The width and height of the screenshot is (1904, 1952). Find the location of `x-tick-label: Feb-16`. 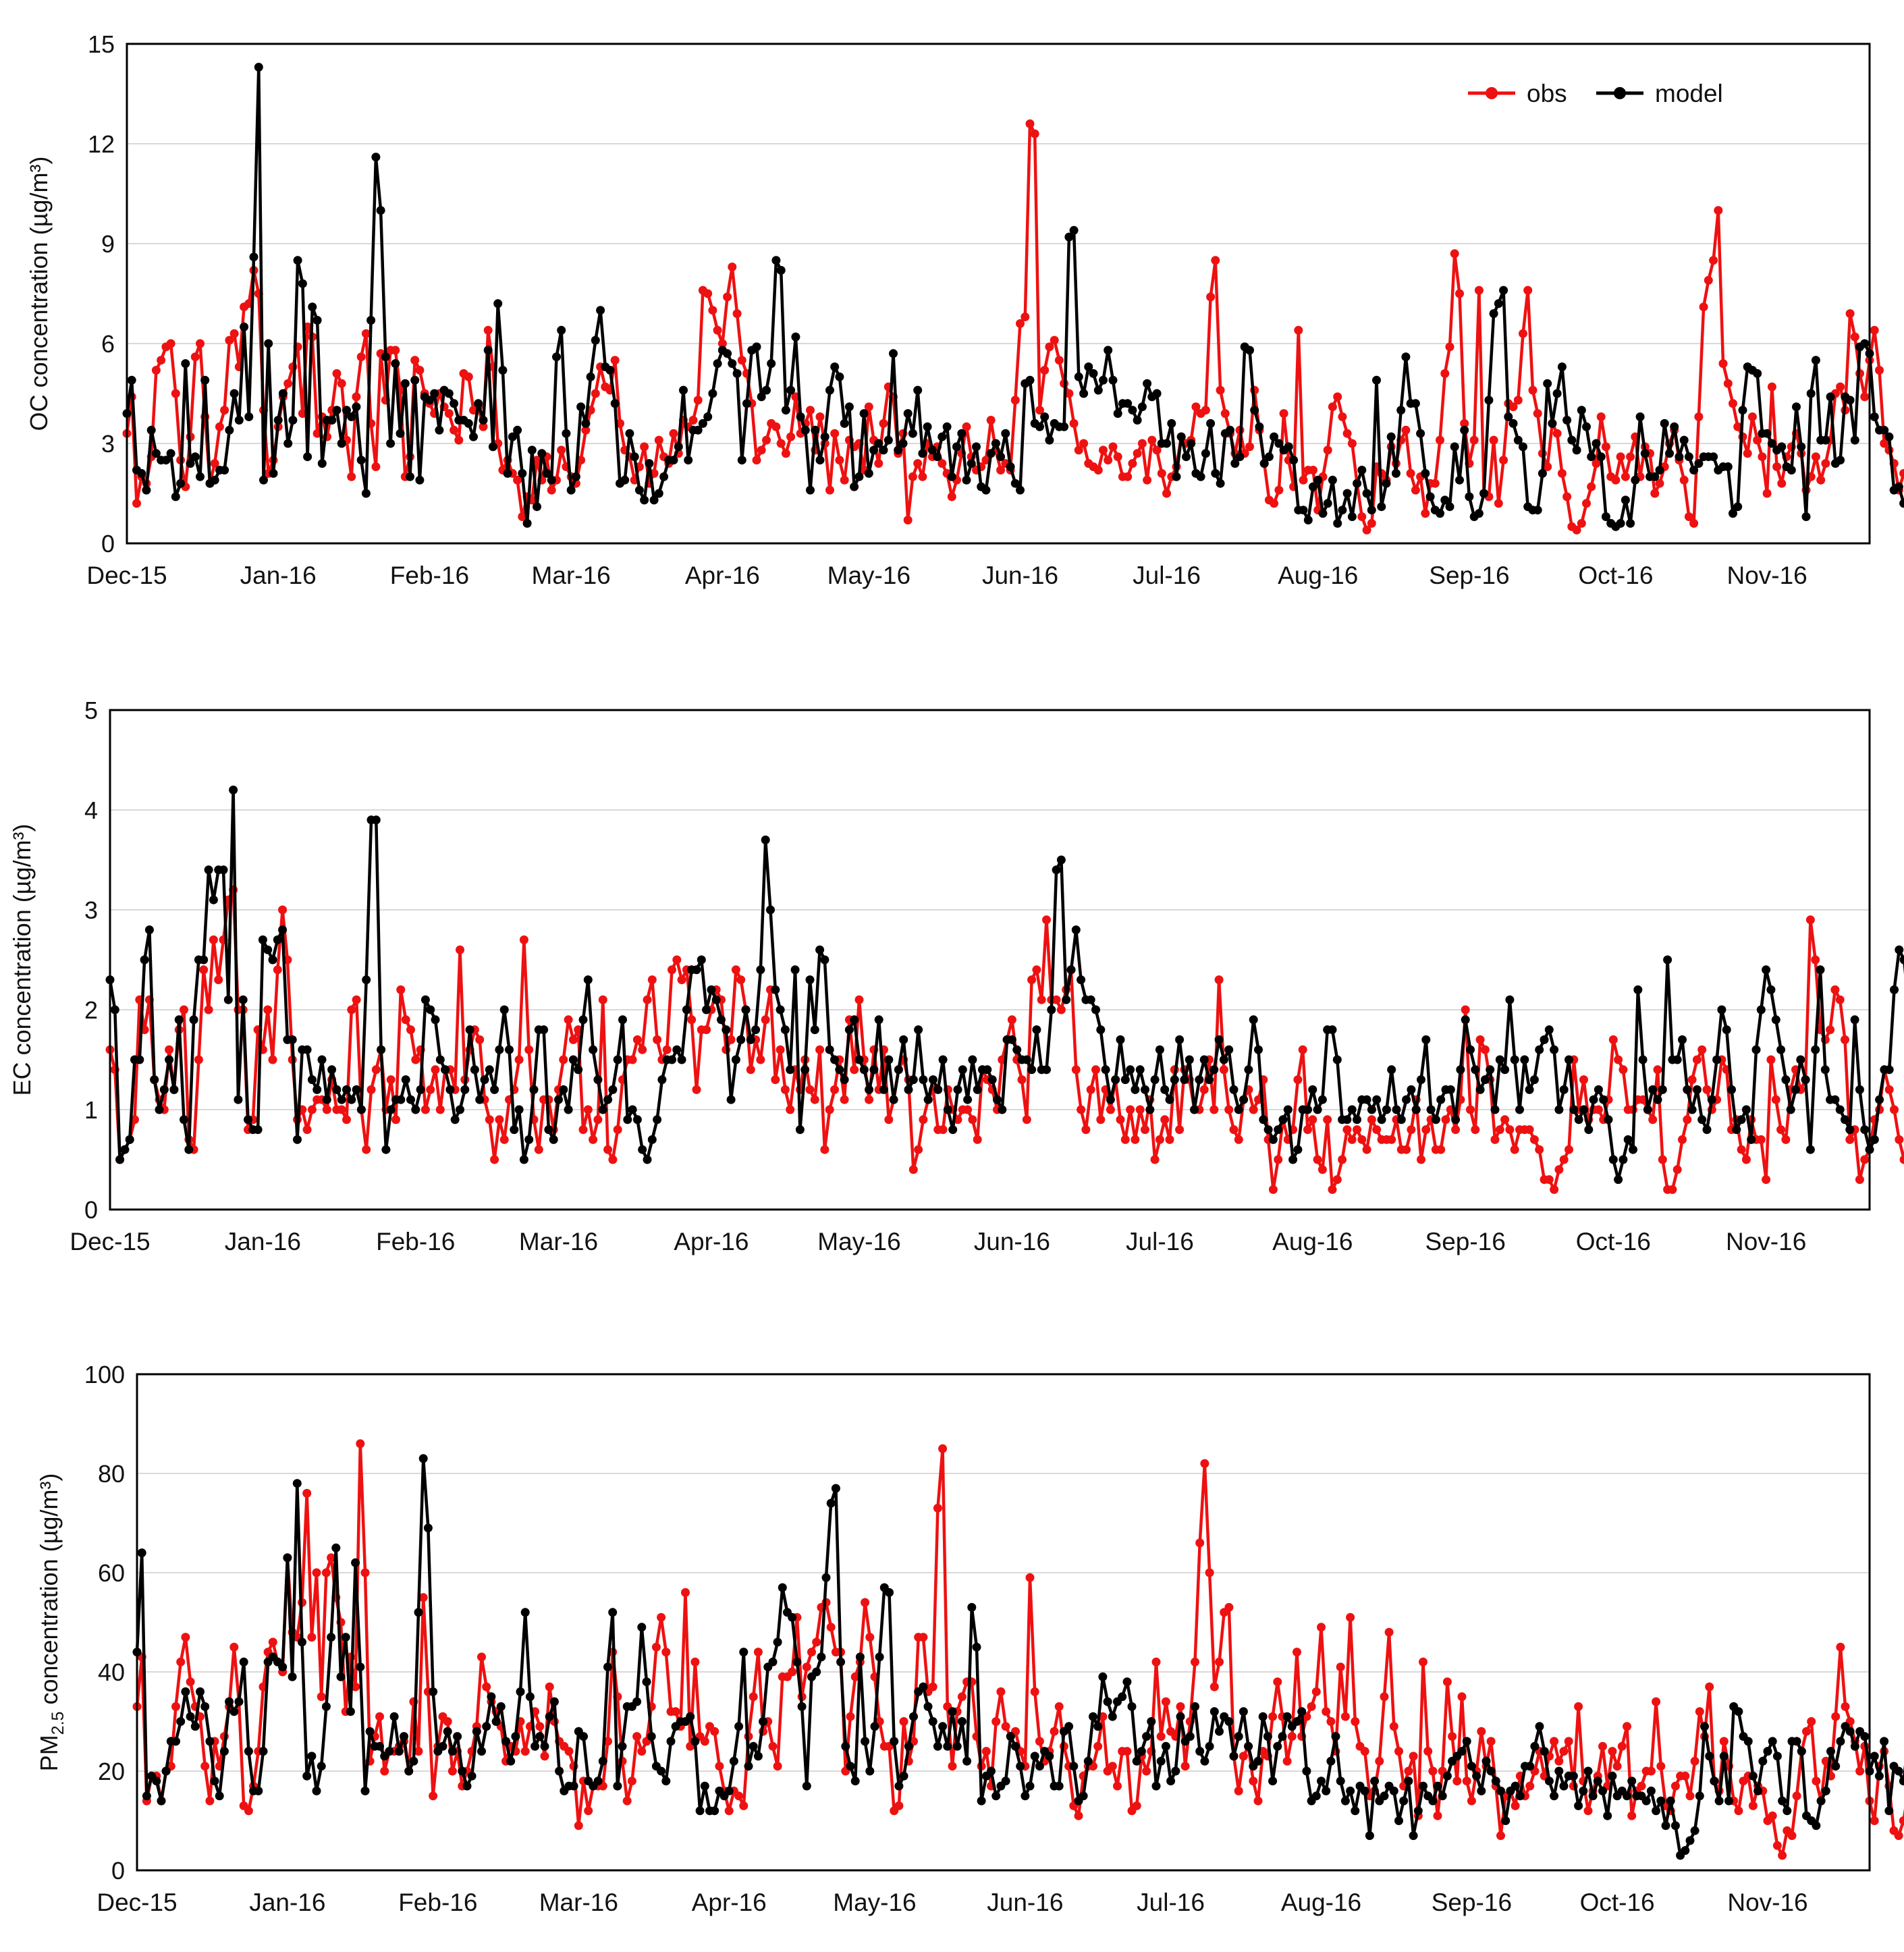

x-tick-label: Feb-16 is located at coordinates (416, 1241).